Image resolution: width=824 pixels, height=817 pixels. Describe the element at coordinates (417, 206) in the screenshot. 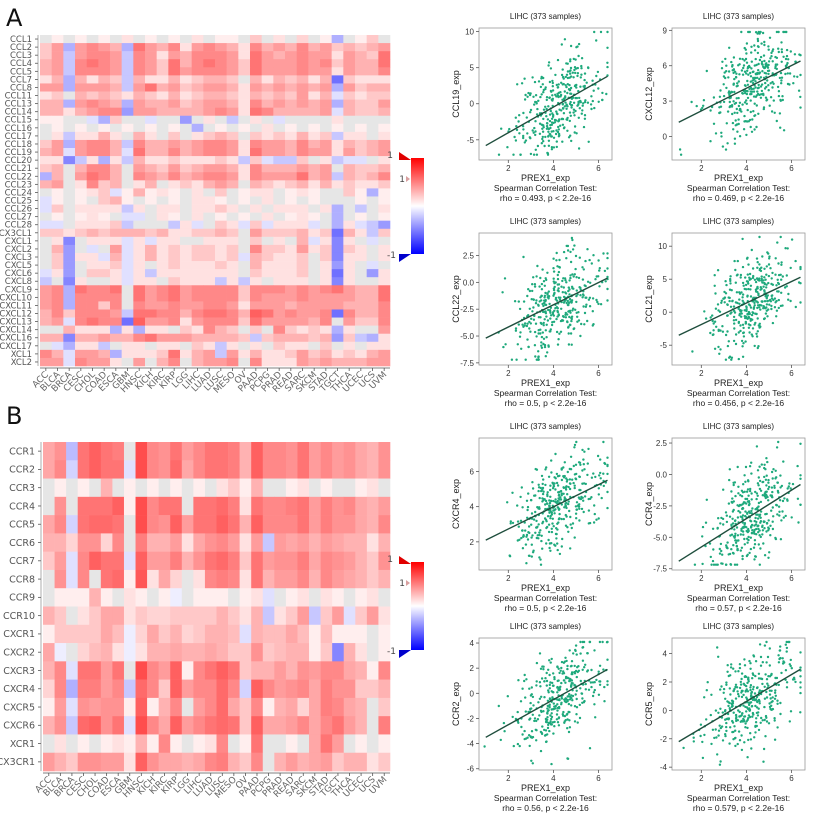

I see `colorbar` at that location.